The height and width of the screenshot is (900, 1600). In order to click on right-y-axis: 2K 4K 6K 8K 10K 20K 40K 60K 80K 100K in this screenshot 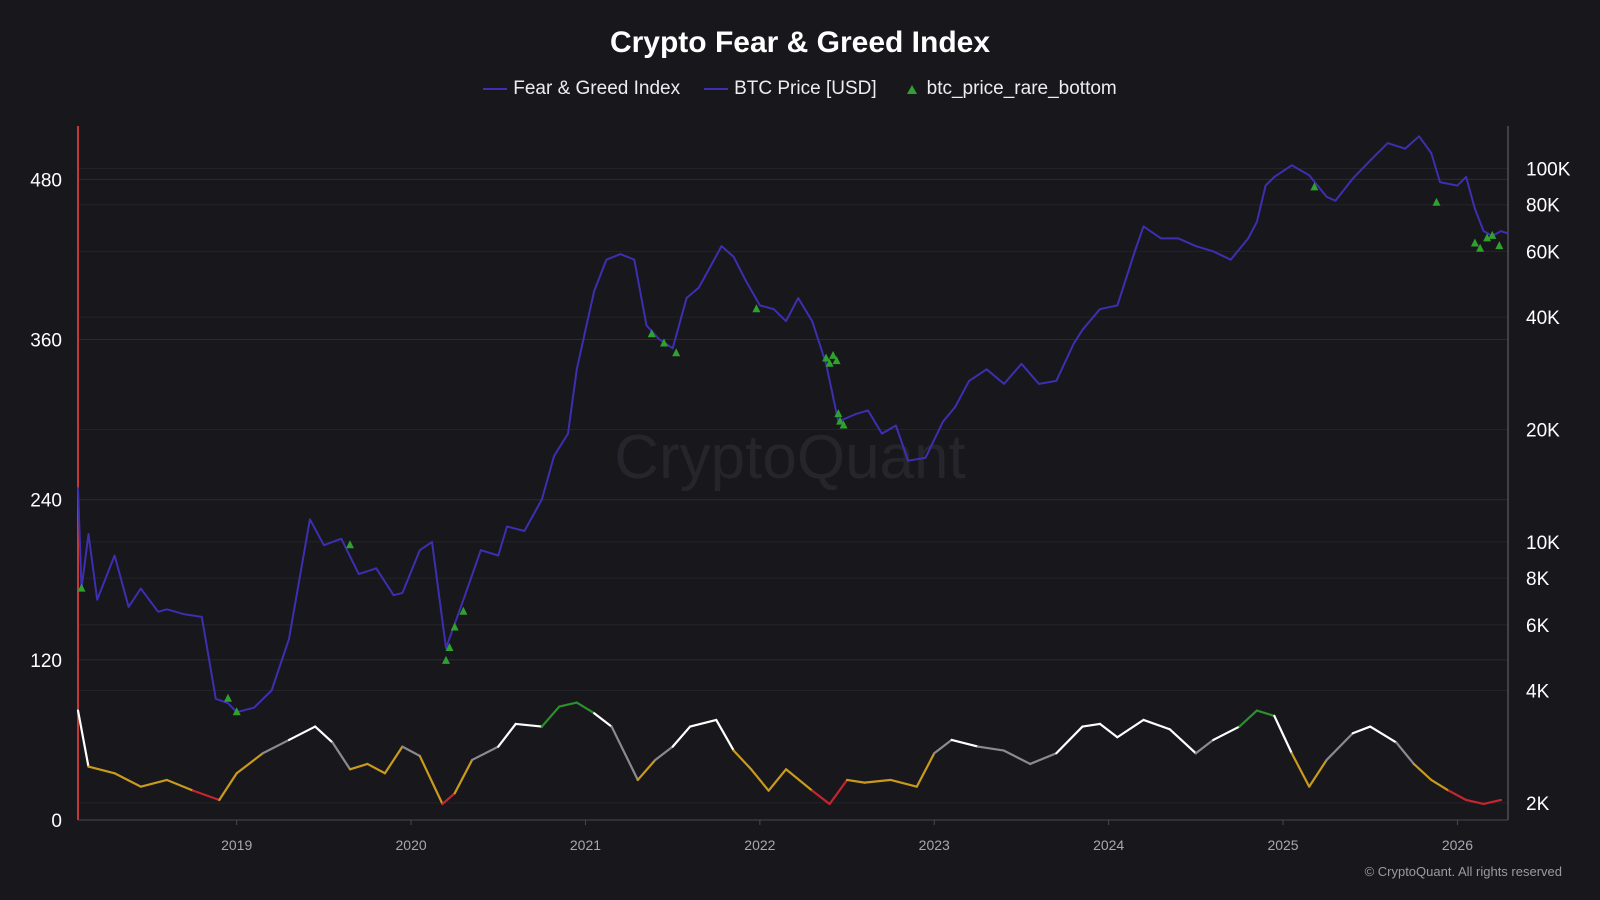, I will do `click(1548, 487)`.